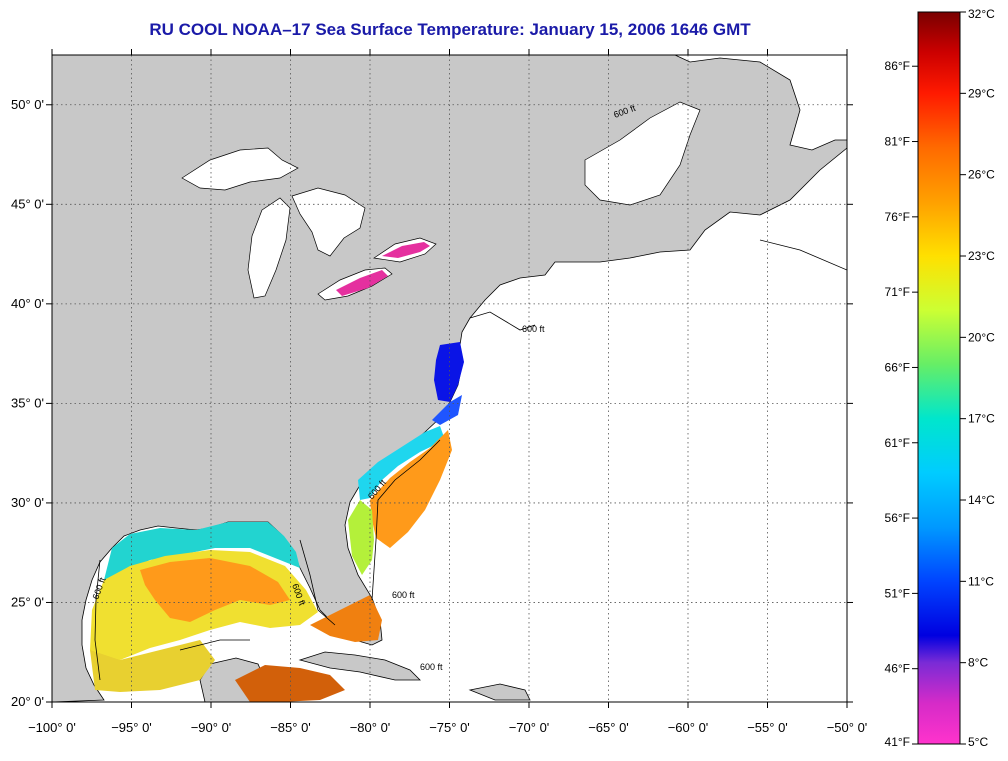  Describe the element at coordinates (981, 93) in the screenshot. I see `colorbar-celsius-label: 29°C` at that location.